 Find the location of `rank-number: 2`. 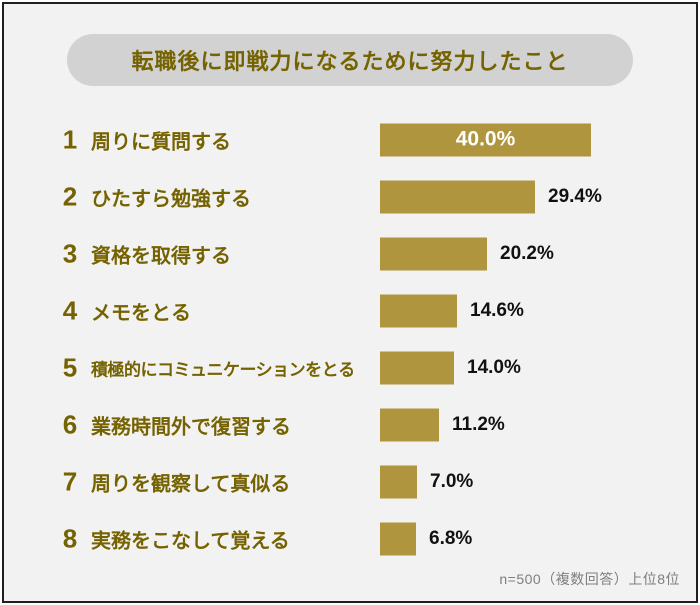

rank-number: 2 is located at coordinates (70, 196).